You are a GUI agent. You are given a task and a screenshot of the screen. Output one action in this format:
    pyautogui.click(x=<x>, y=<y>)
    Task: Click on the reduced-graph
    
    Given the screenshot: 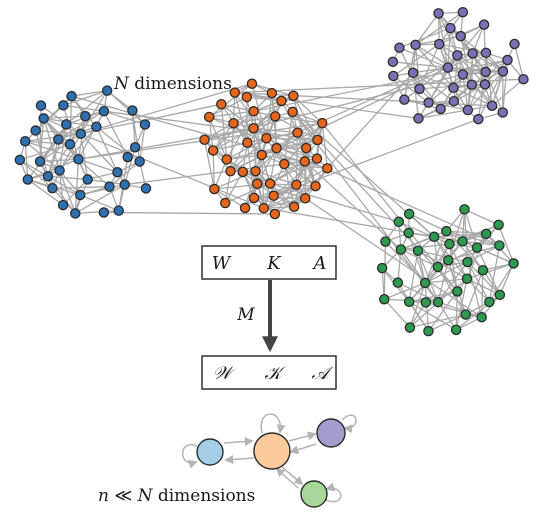 What is the action you would take?
    pyautogui.click(x=269, y=460)
    